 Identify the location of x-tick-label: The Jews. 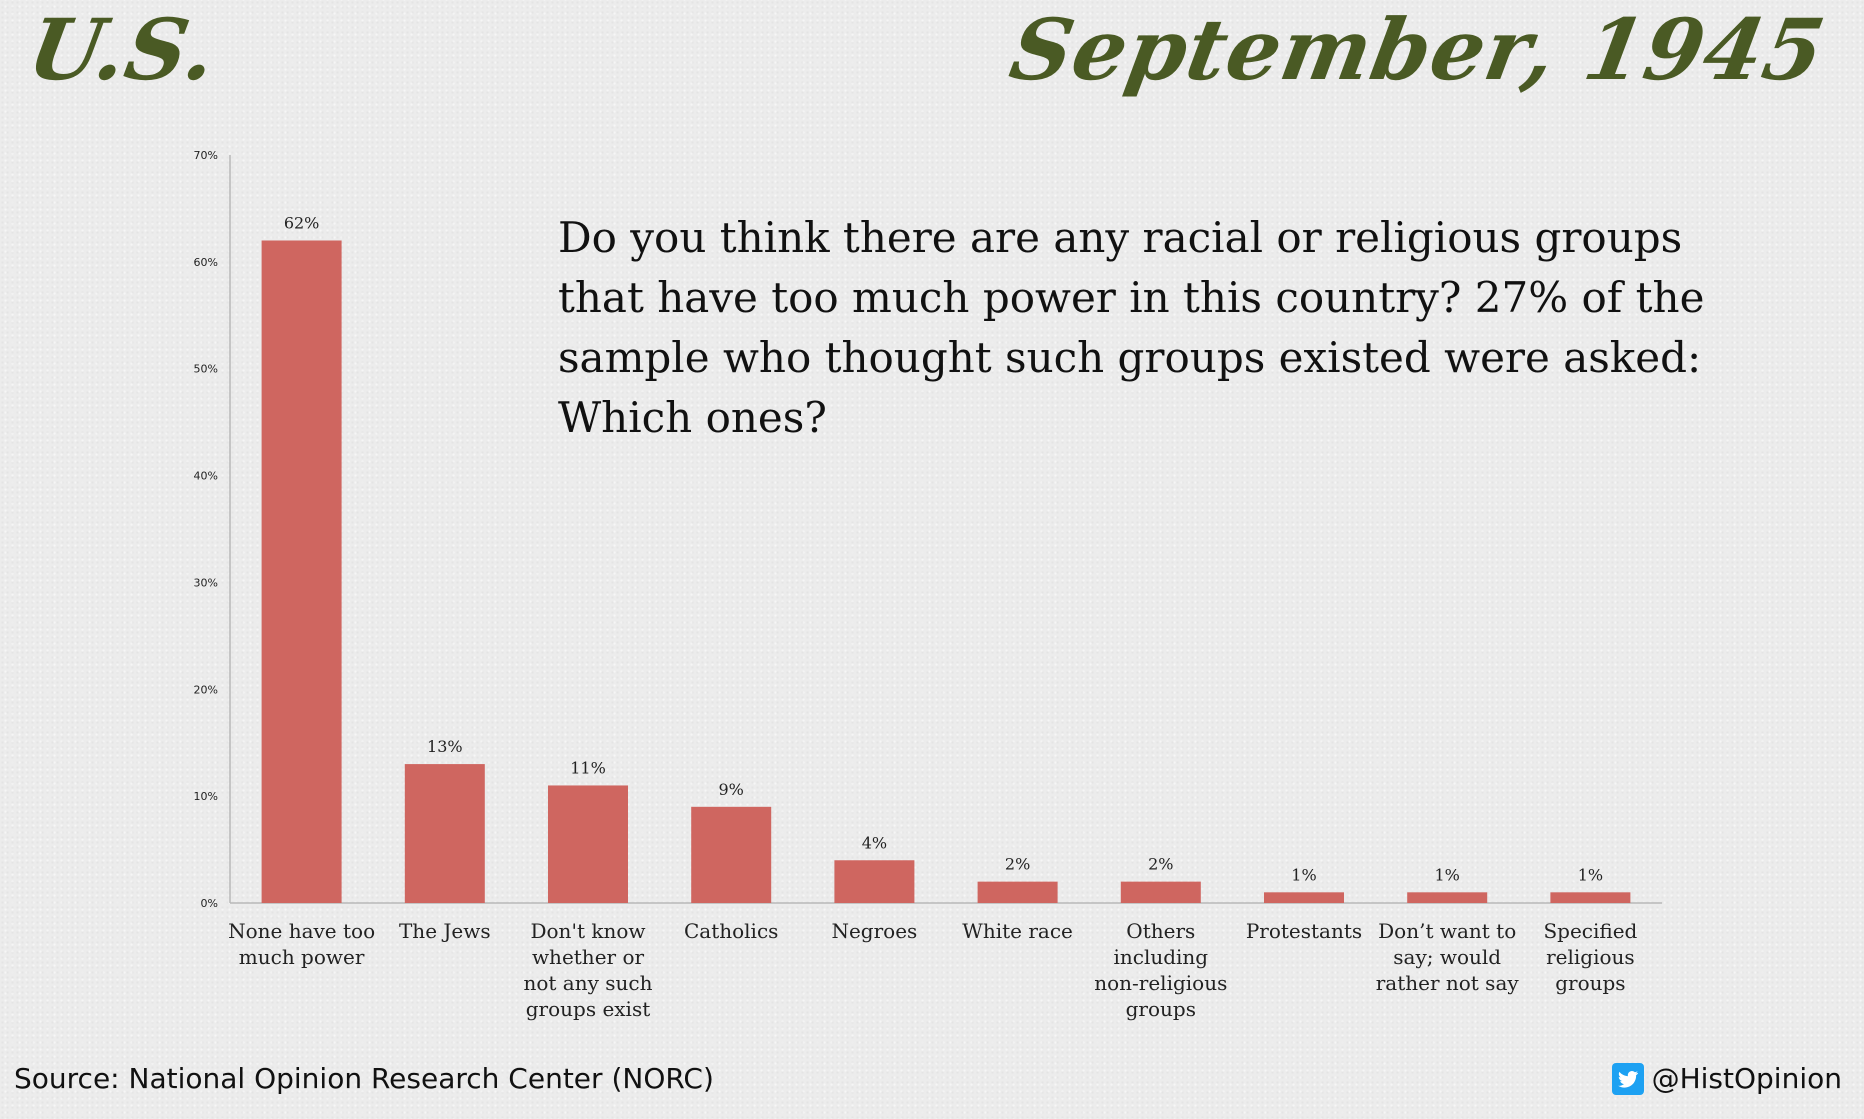
(445, 931).